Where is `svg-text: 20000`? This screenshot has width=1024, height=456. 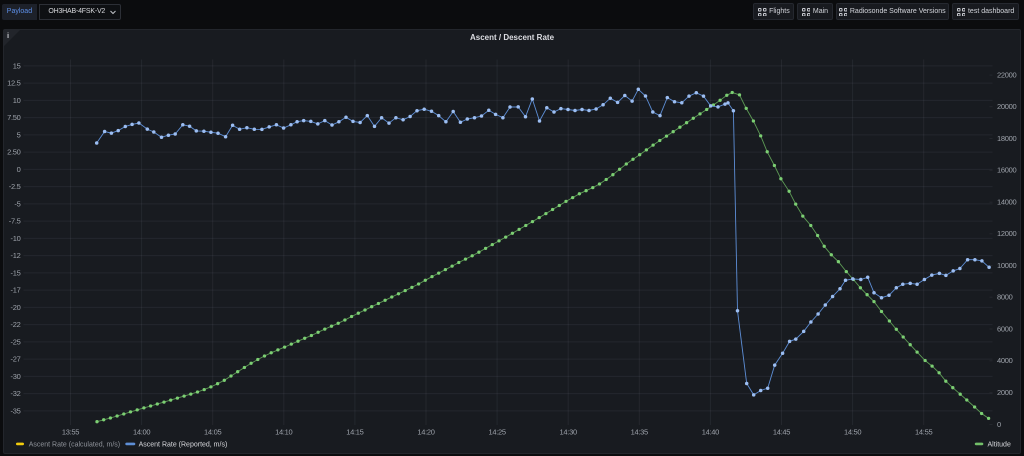
svg-text: 20000 is located at coordinates (1006, 106).